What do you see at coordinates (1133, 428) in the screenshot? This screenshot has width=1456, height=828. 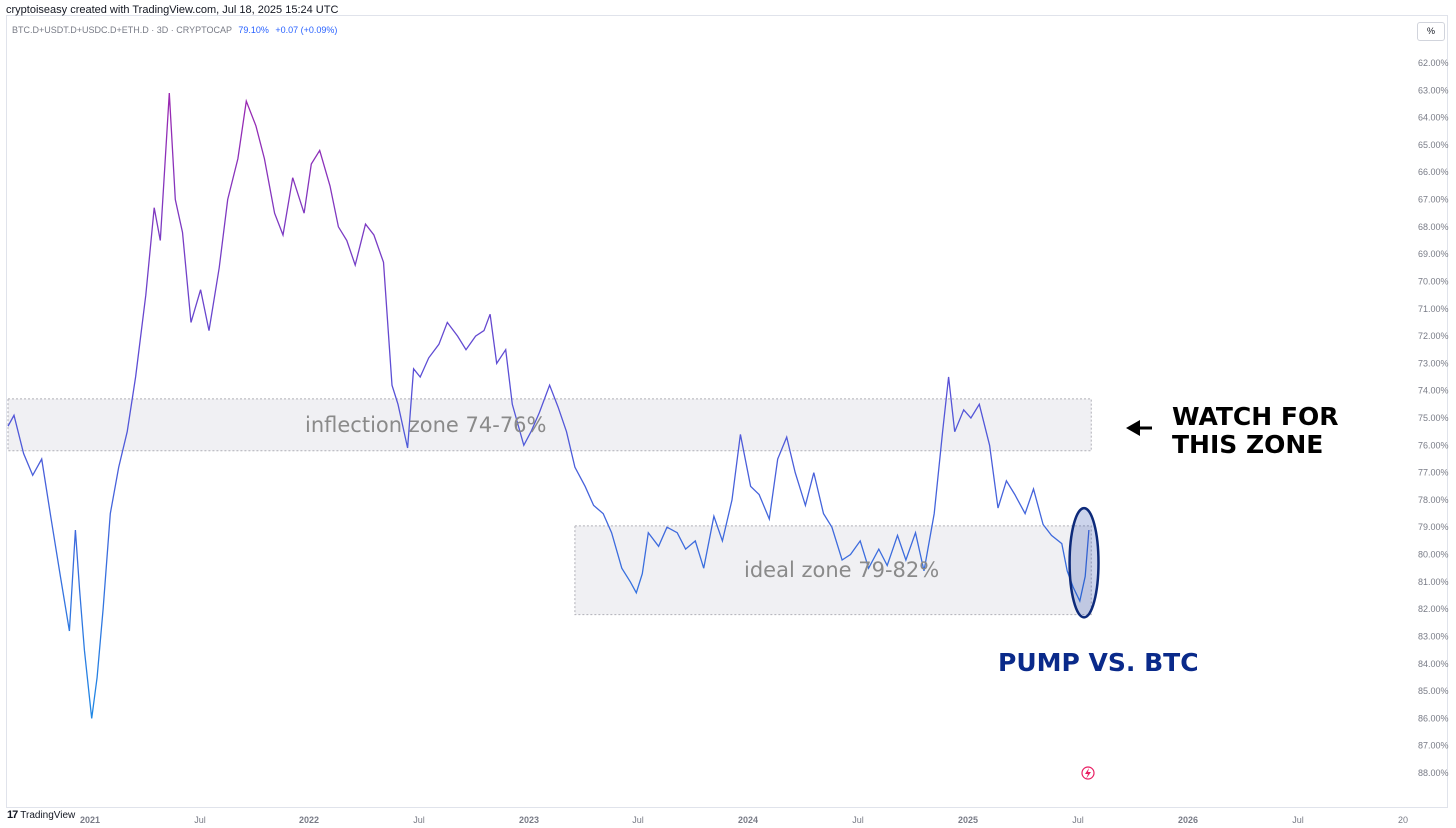 I see `arrow-head-icon` at bounding box center [1133, 428].